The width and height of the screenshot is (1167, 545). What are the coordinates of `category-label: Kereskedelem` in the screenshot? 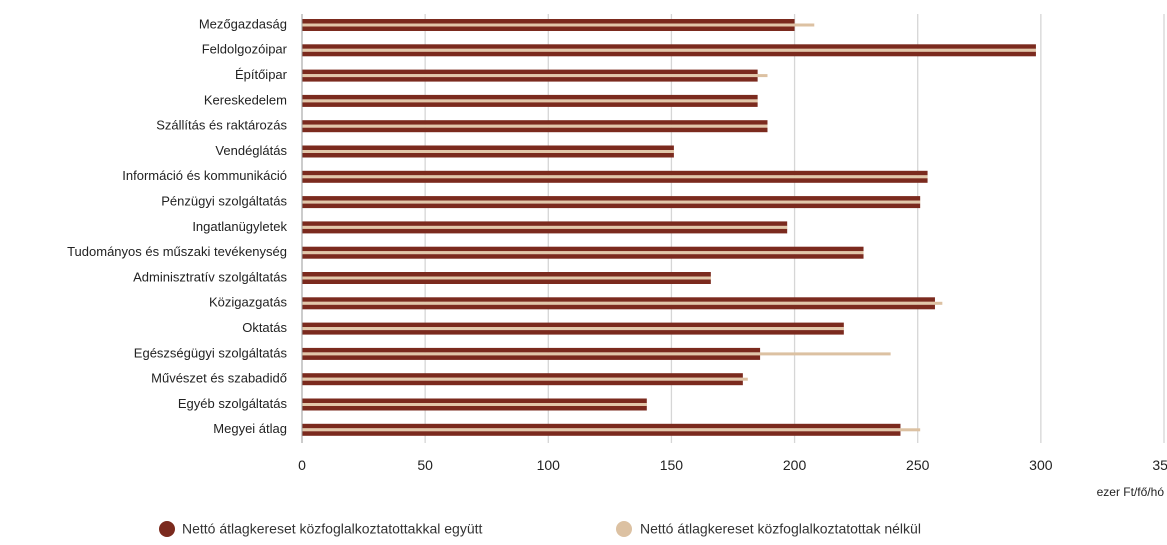 It's located at (245, 99).